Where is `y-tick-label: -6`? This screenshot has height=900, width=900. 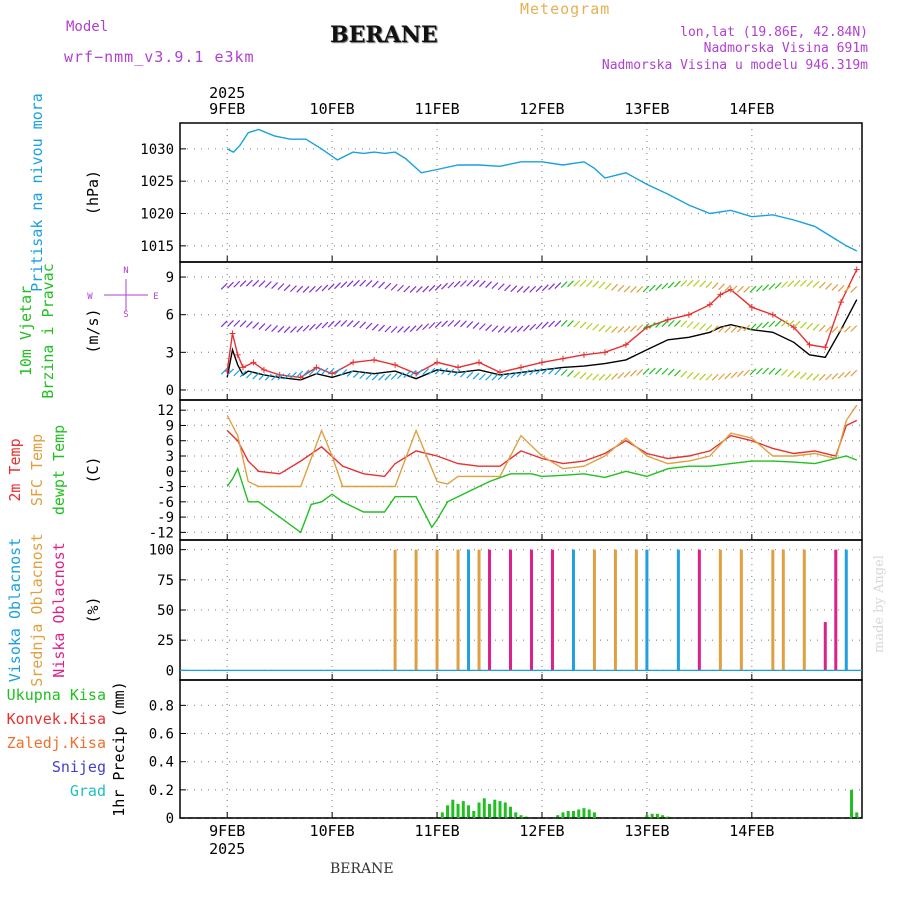
y-tick-label: -6 is located at coordinates (165, 503).